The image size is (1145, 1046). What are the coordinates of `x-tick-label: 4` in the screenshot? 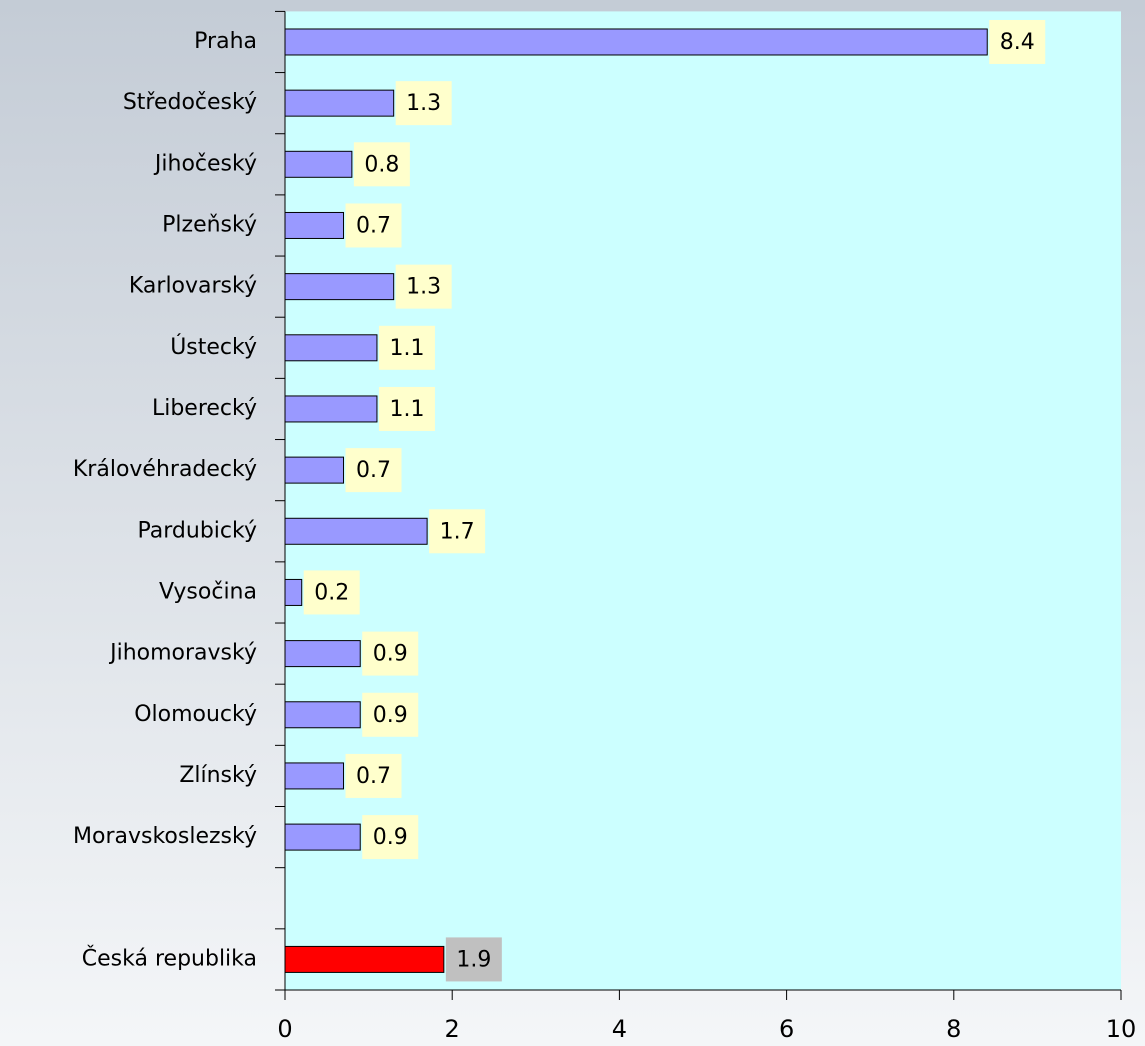 It's located at (619, 1029).